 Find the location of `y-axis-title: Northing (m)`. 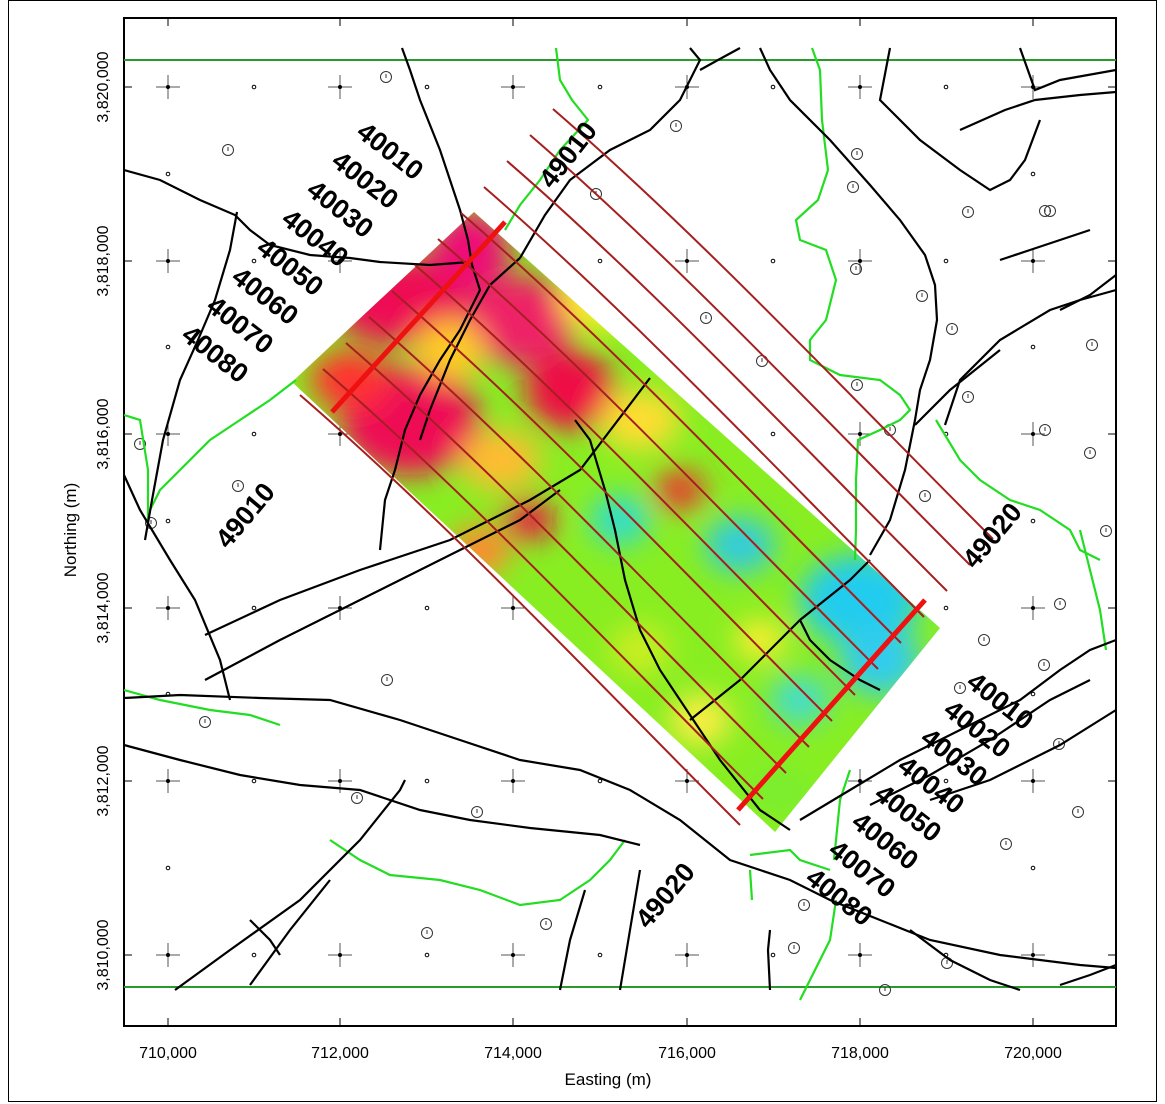

y-axis-title: Northing (m) is located at coordinates (70, 530).